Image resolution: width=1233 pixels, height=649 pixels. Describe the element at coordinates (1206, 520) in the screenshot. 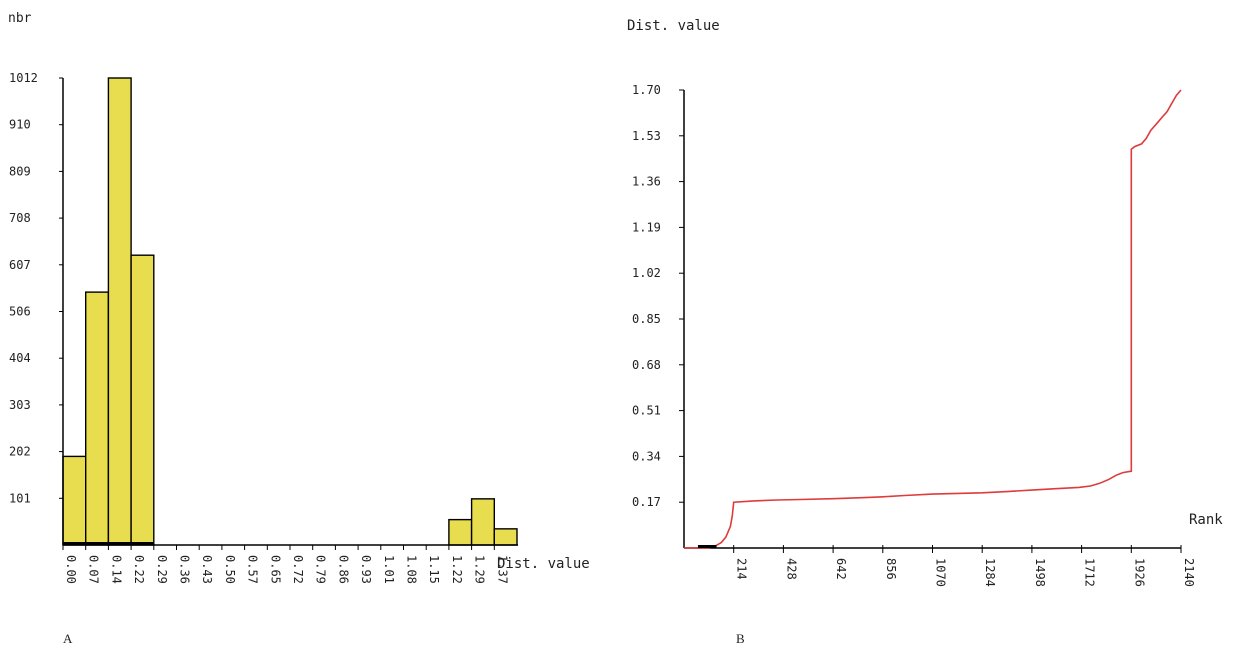

I see `line-x-axis-label: Rank` at that location.